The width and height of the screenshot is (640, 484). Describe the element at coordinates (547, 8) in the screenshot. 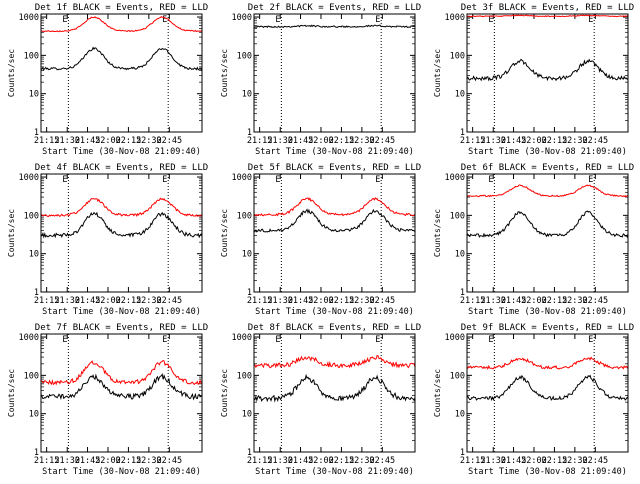

I see `panel-title: Det 3f BLACK = Events, RED = LLD` at that location.